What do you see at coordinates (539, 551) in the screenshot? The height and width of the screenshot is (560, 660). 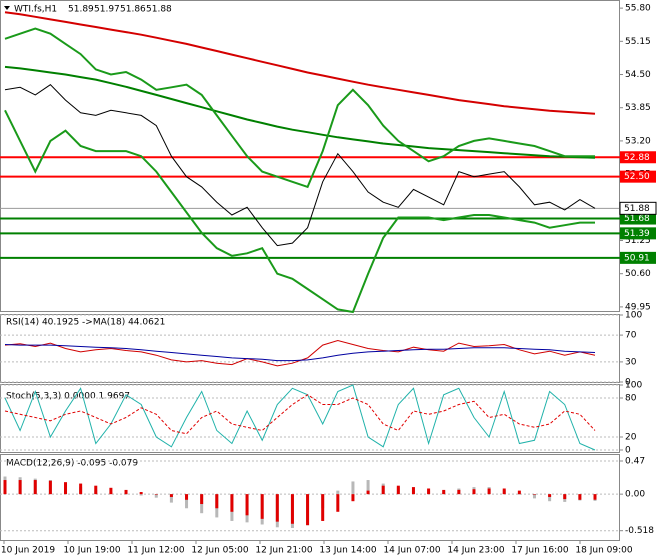 I see `x-tick-label: 17 Jun 16:00` at bounding box center [539, 551].